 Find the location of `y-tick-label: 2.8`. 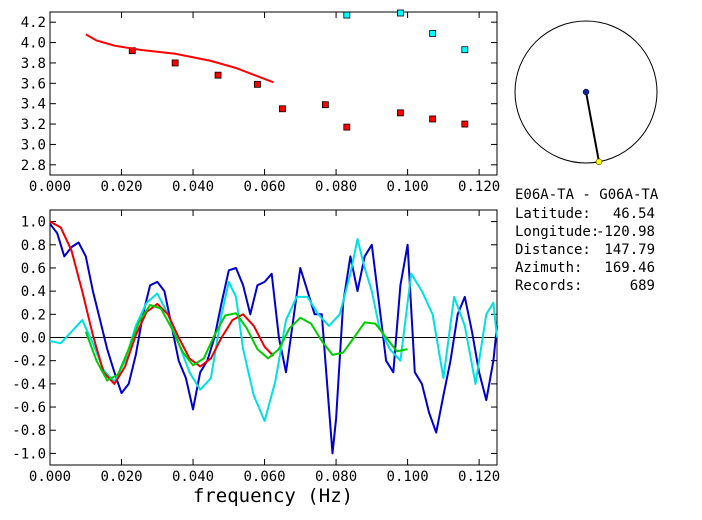

y-tick-label: 2.8 is located at coordinates (33, 166).